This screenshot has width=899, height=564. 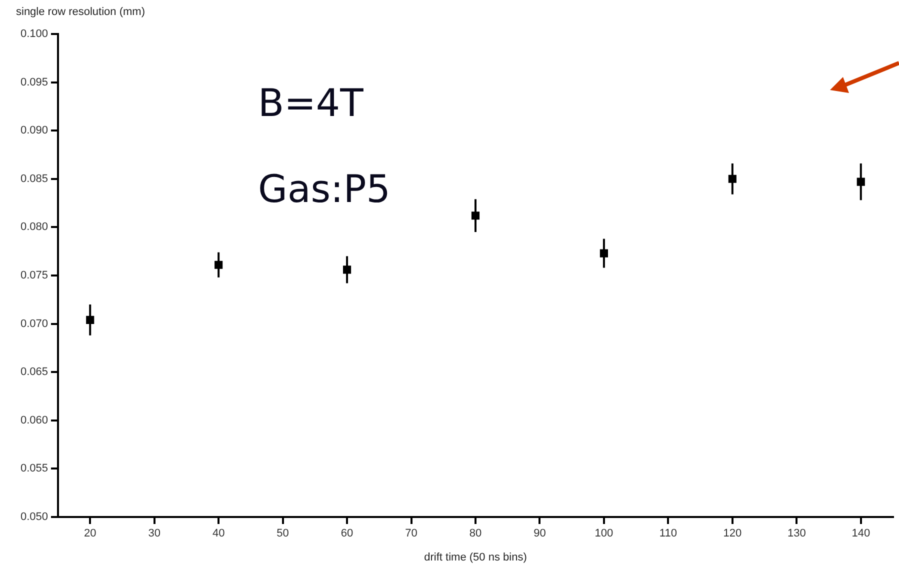 I want to click on y-tick-label: 0.055, so click(x=34, y=468).